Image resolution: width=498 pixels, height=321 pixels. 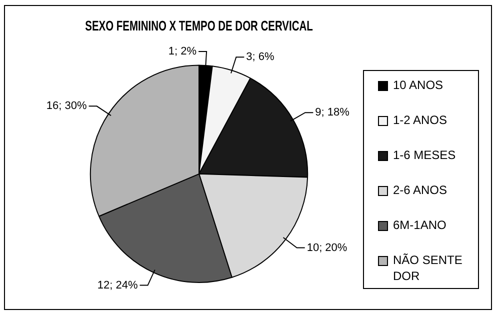 I want to click on legend-label: 1-6 MESES, so click(x=424, y=155).